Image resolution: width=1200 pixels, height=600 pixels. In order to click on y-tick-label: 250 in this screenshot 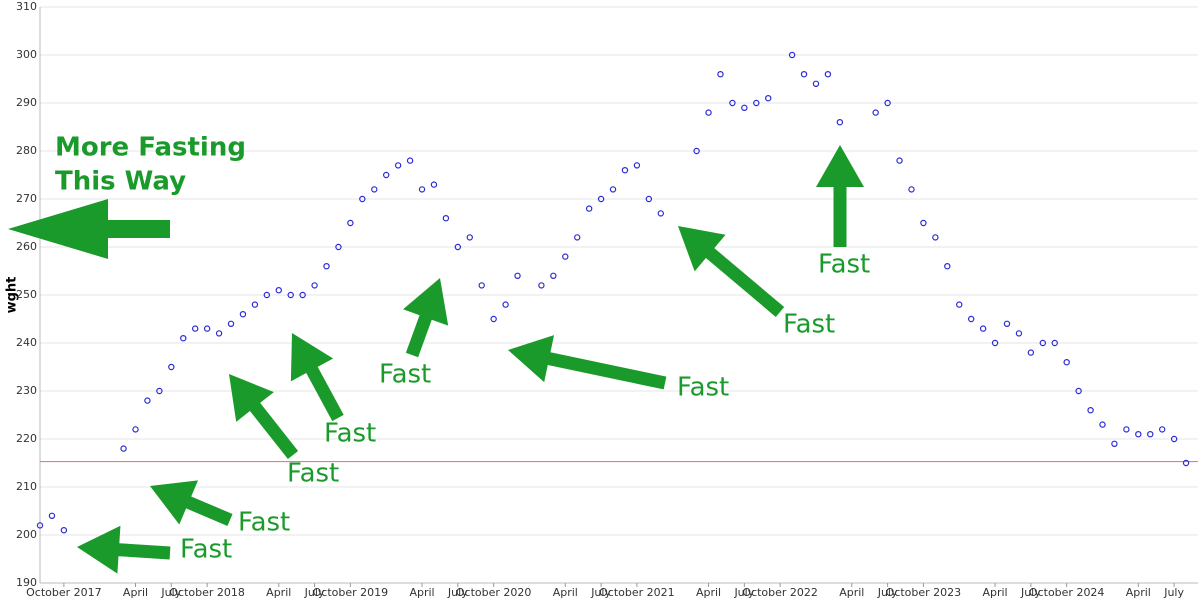, I will do `click(26, 294)`.